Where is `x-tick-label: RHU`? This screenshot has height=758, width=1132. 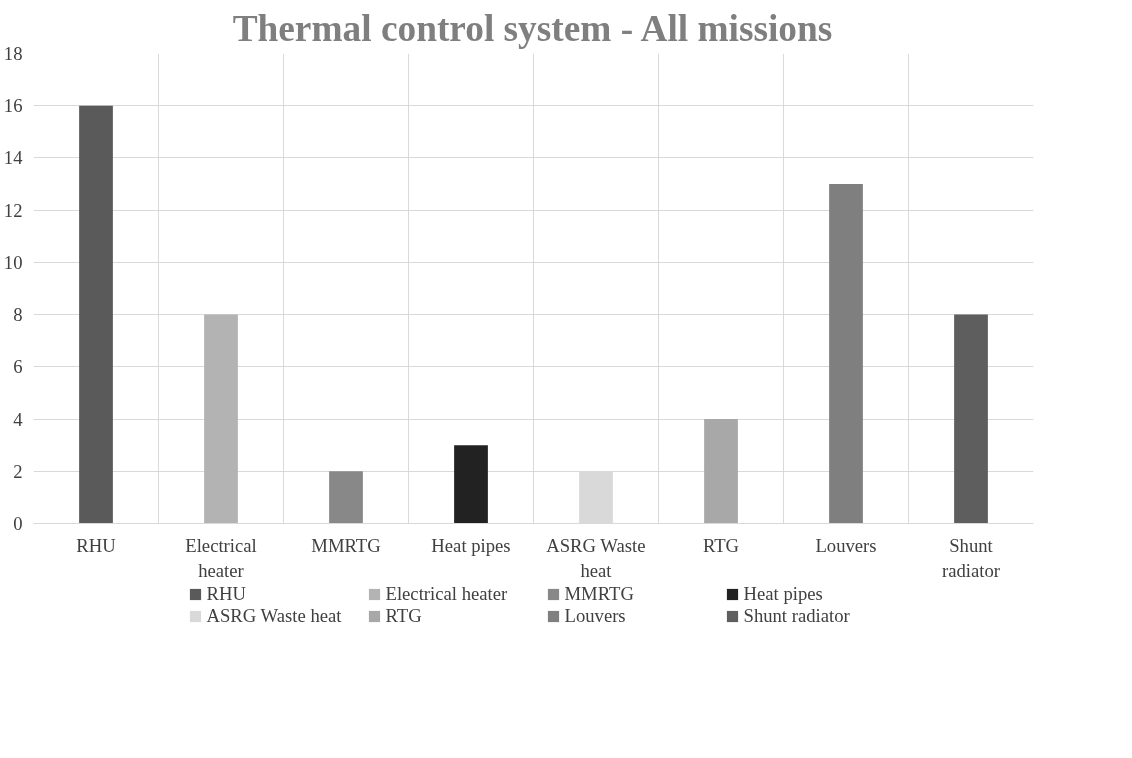 x-tick-label: RHU is located at coordinates (96, 545).